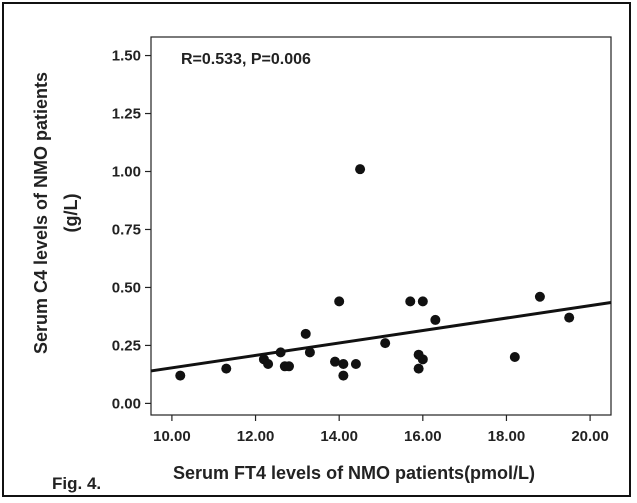 The height and width of the screenshot is (503, 637). What do you see at coordinates (126, 345) in the screenshot?
I see `y-tick-label: 0.25` at bounding box center [126, 345].